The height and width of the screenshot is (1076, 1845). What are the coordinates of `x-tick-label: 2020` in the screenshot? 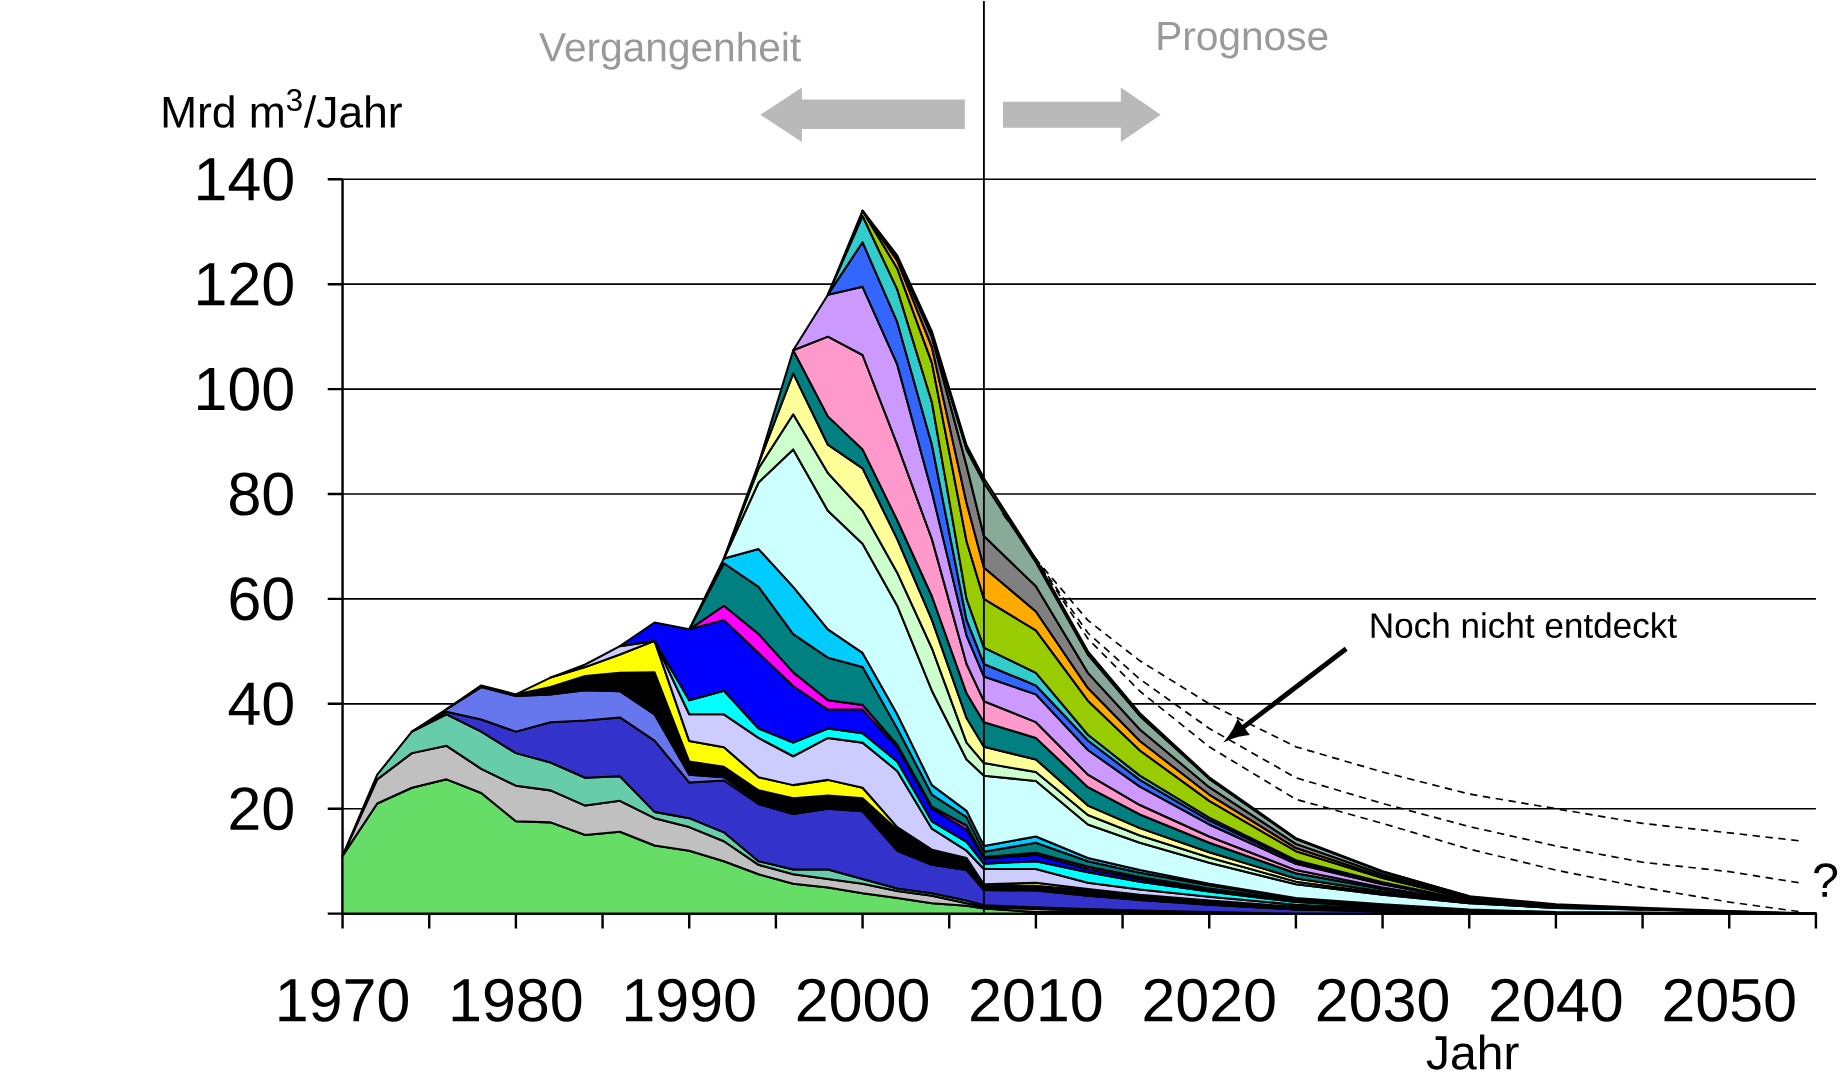 It's located at (1209, 1000).